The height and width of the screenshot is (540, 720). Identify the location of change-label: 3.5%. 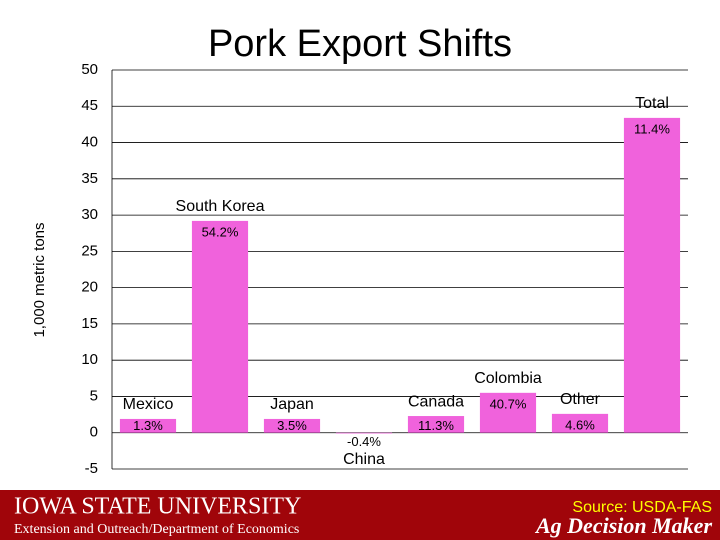
(292, 425).